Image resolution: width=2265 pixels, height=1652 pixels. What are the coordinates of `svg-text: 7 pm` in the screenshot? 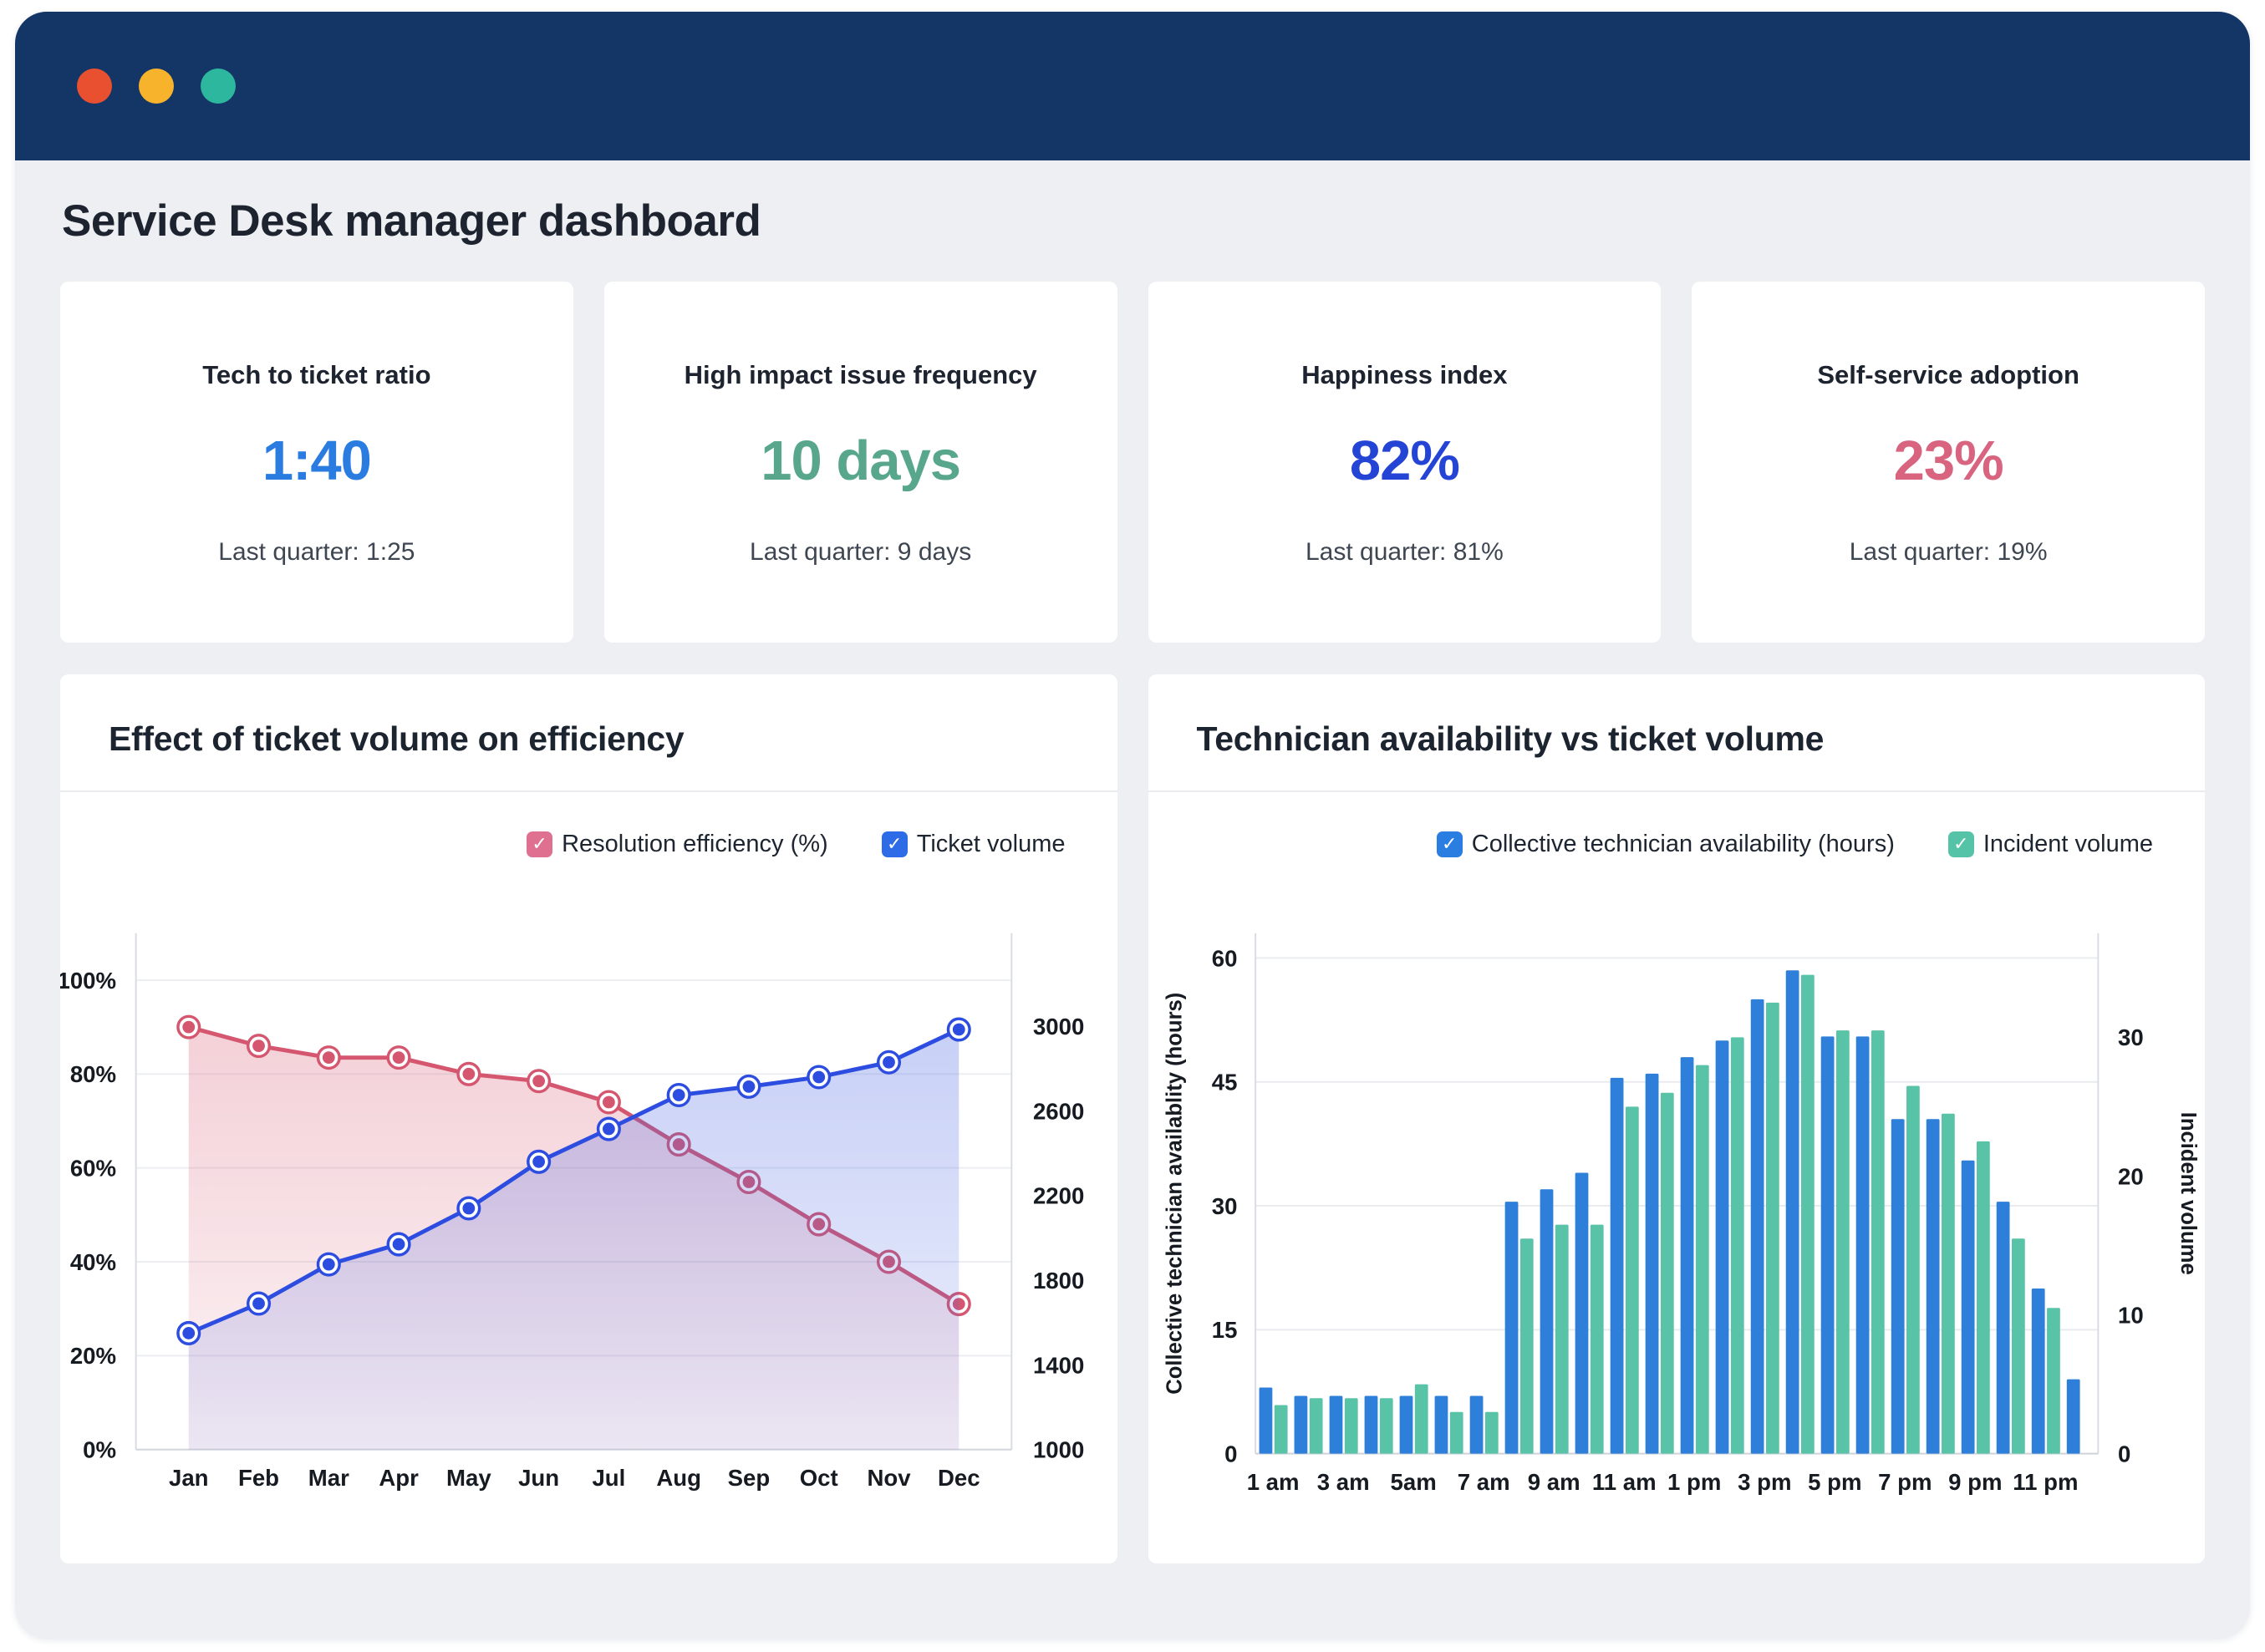 It's located at (1905, 1482).